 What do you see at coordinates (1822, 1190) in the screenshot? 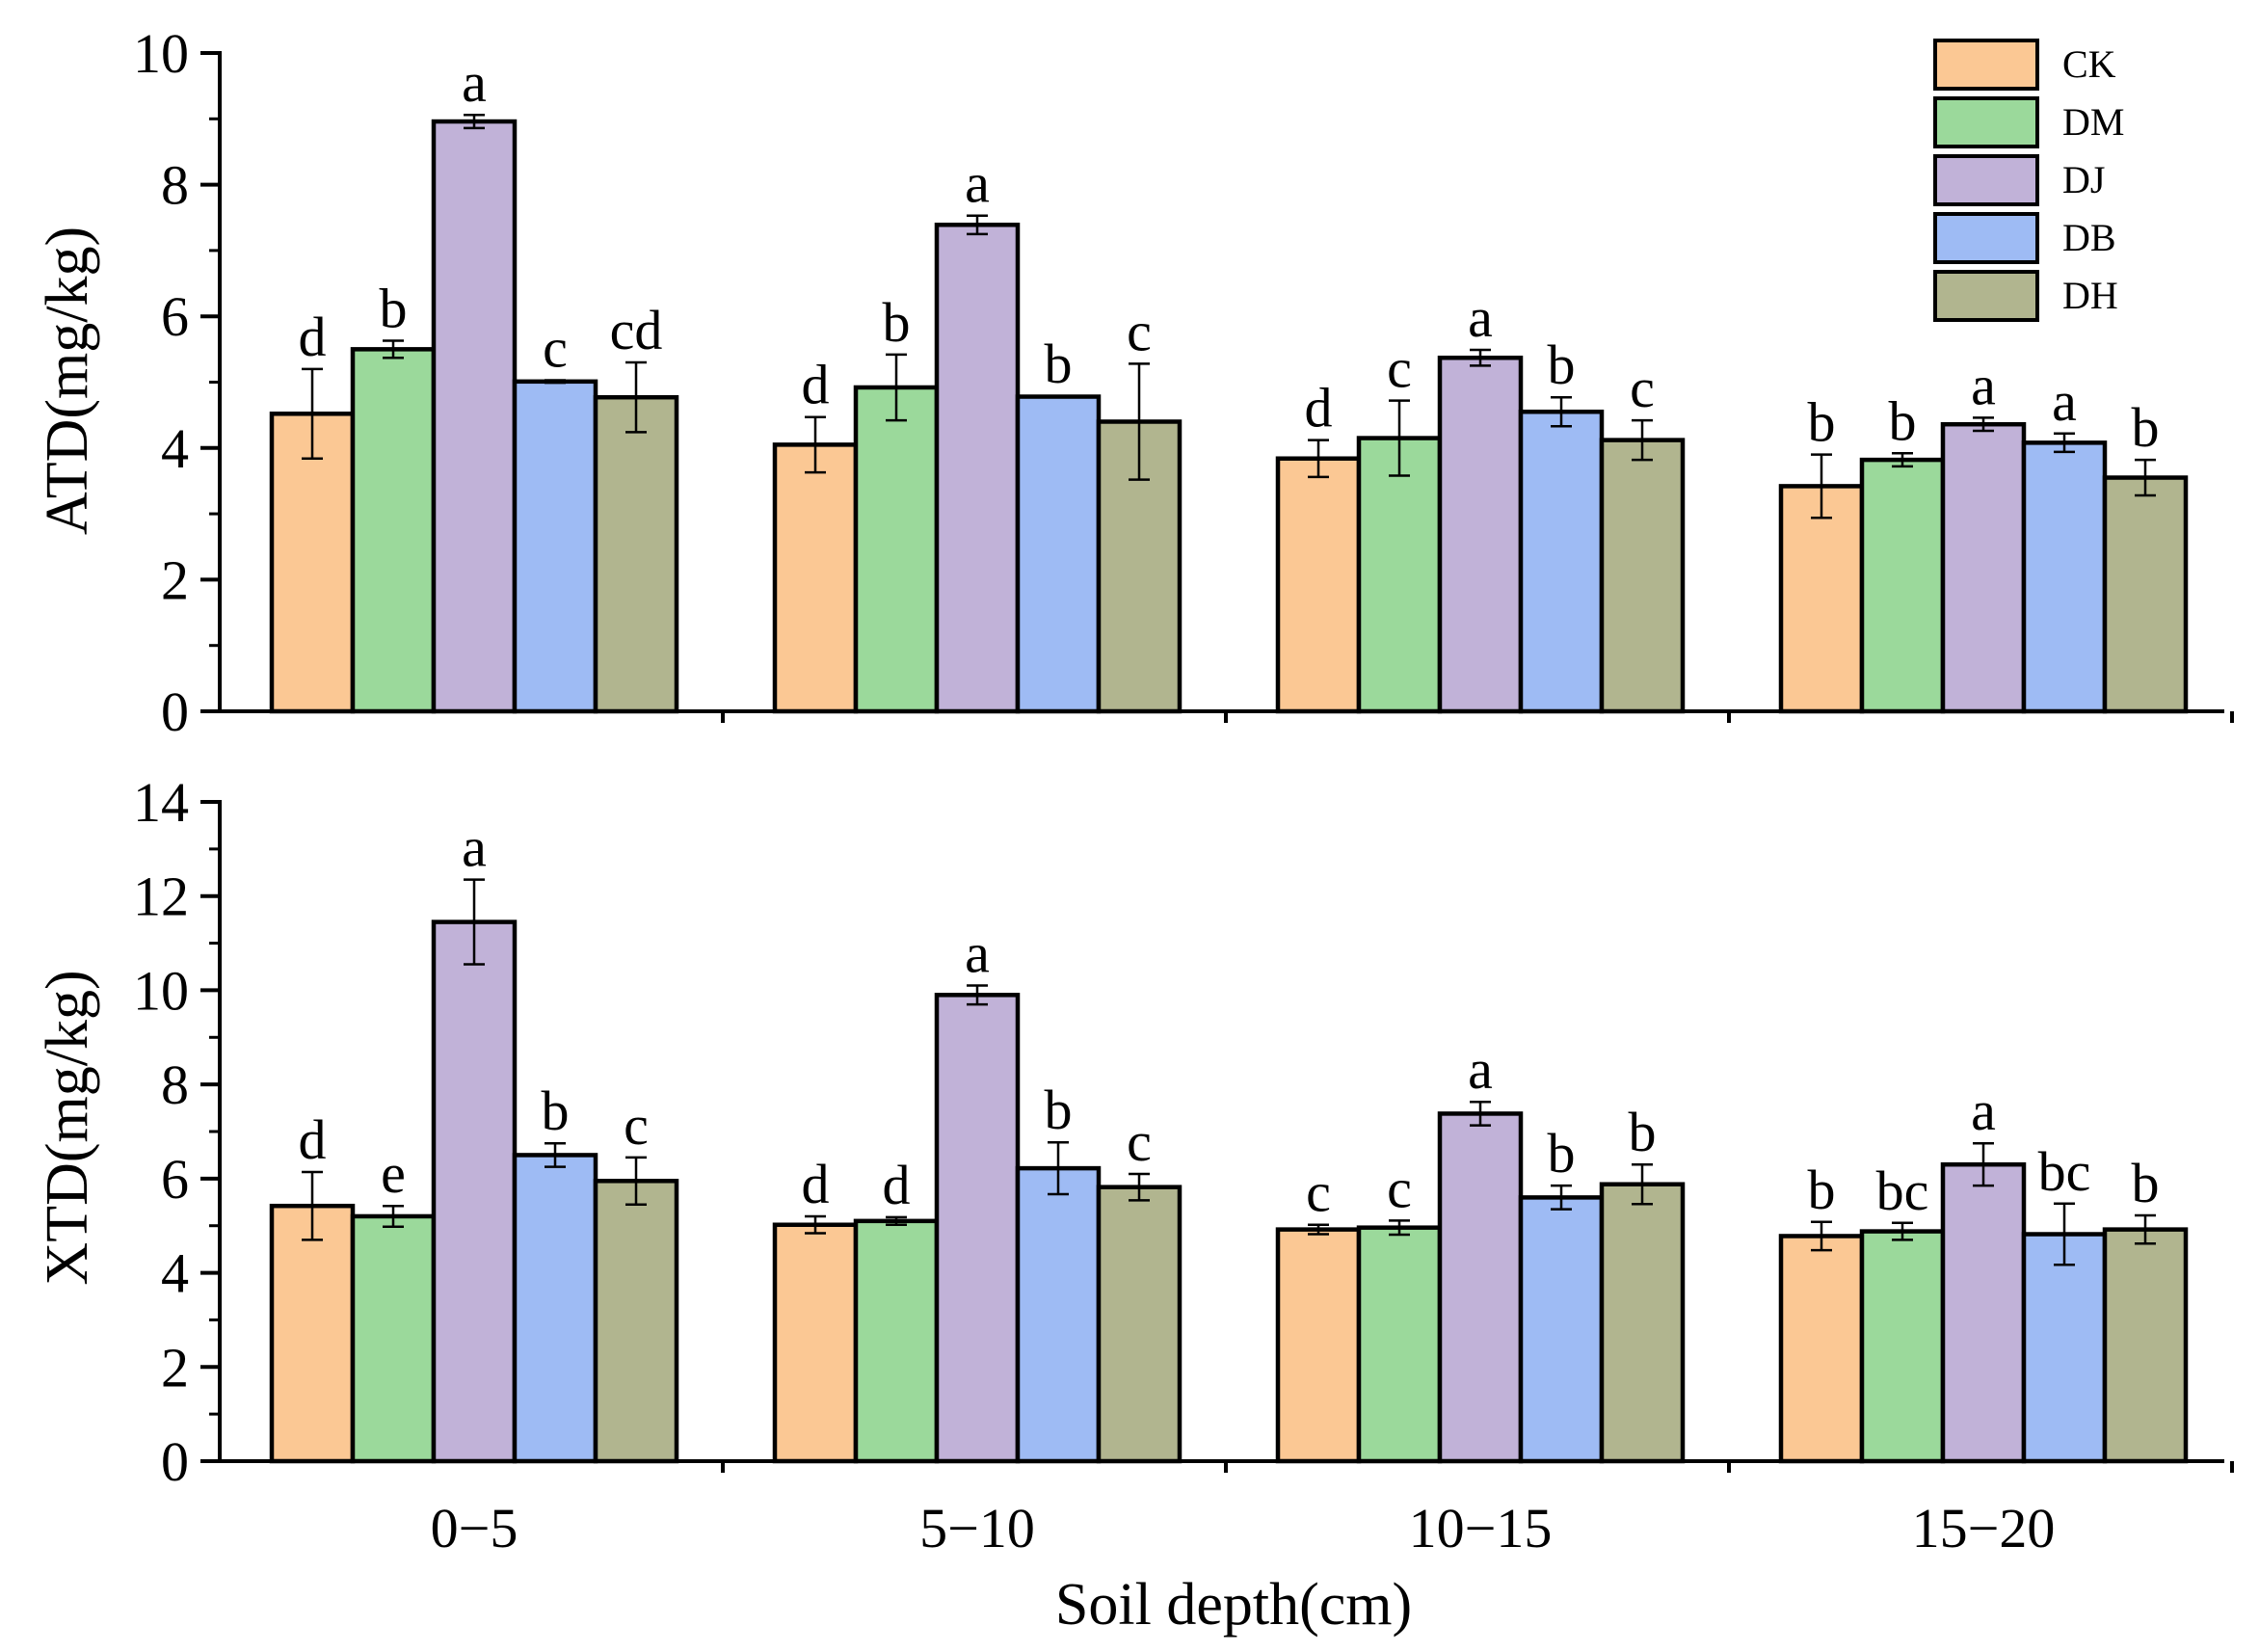
I see `xtd-significance-letter-ck-3: b` at bounding box center [1822, 1190].